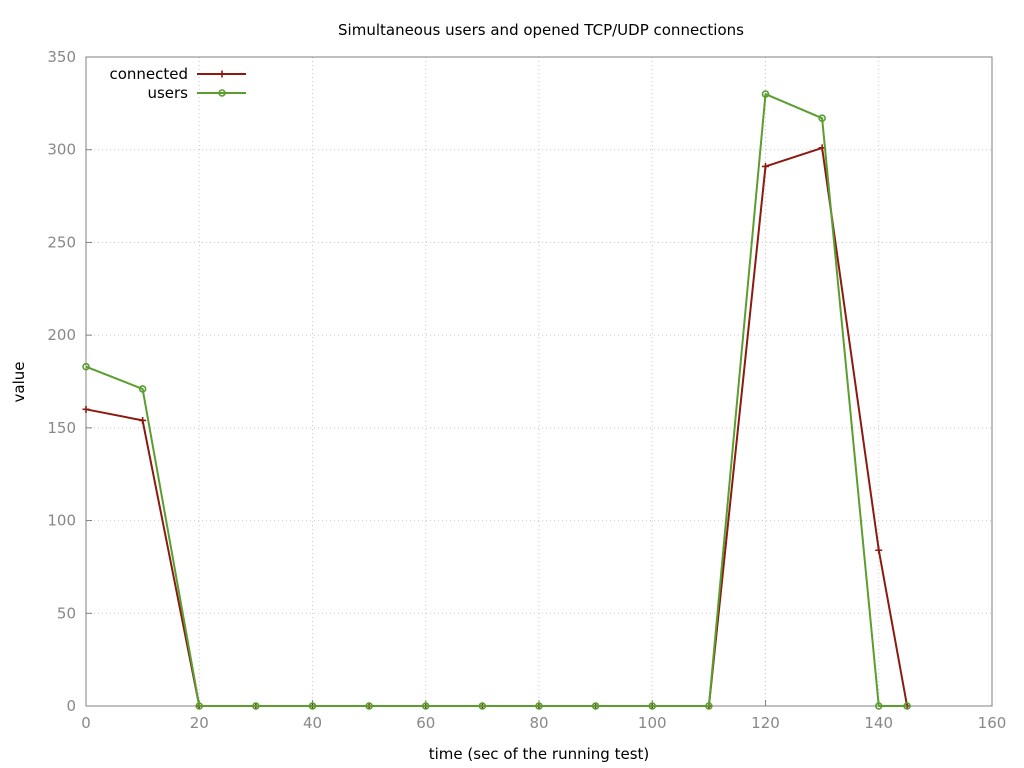  What do you see at coordinates (66, 613) in the screenshot?
I see `y-tick-label: 50` at bounding box center [66, 613].